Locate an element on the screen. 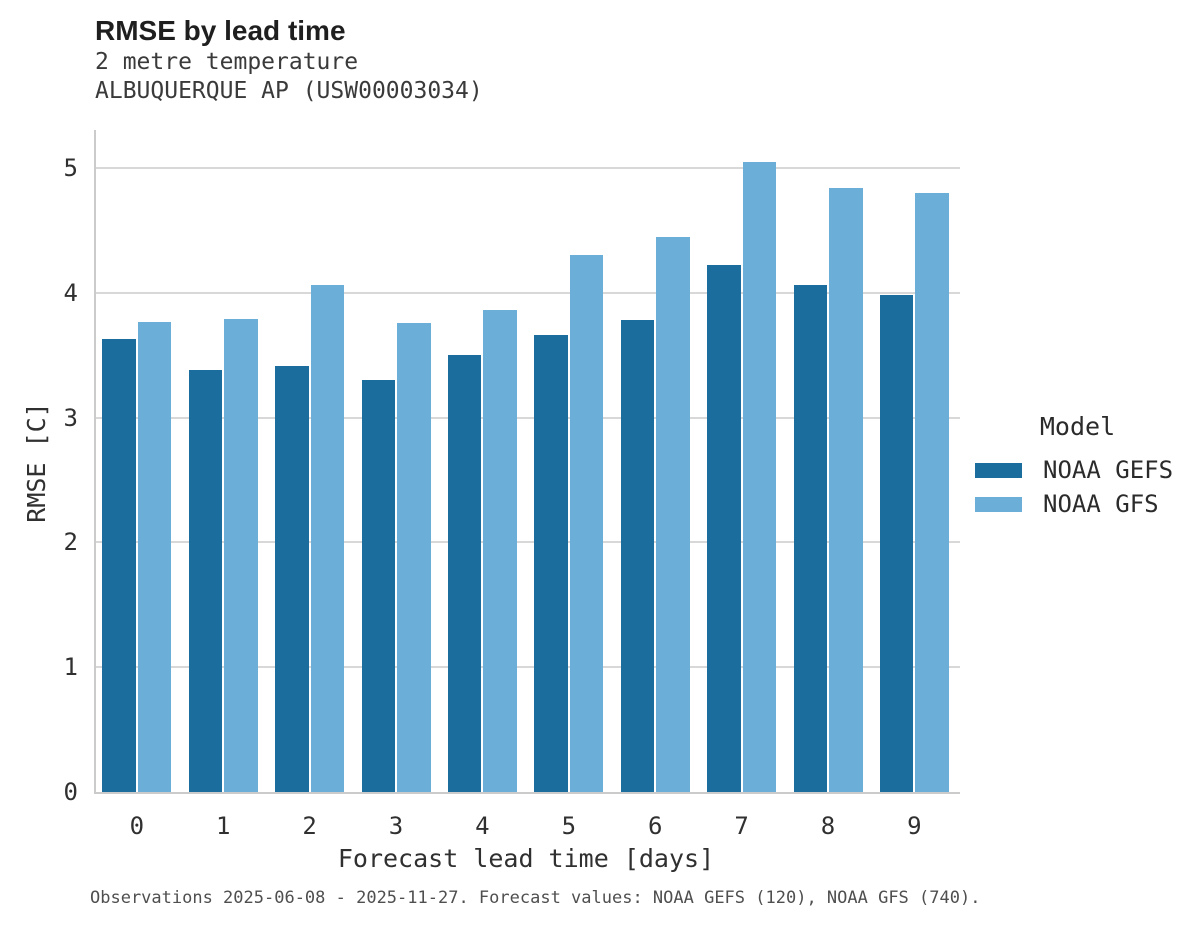 The width and height of the screenshot is (1195, 928). x-axis-label: Forecast lead time [days] is located at coordinates (526, 858).